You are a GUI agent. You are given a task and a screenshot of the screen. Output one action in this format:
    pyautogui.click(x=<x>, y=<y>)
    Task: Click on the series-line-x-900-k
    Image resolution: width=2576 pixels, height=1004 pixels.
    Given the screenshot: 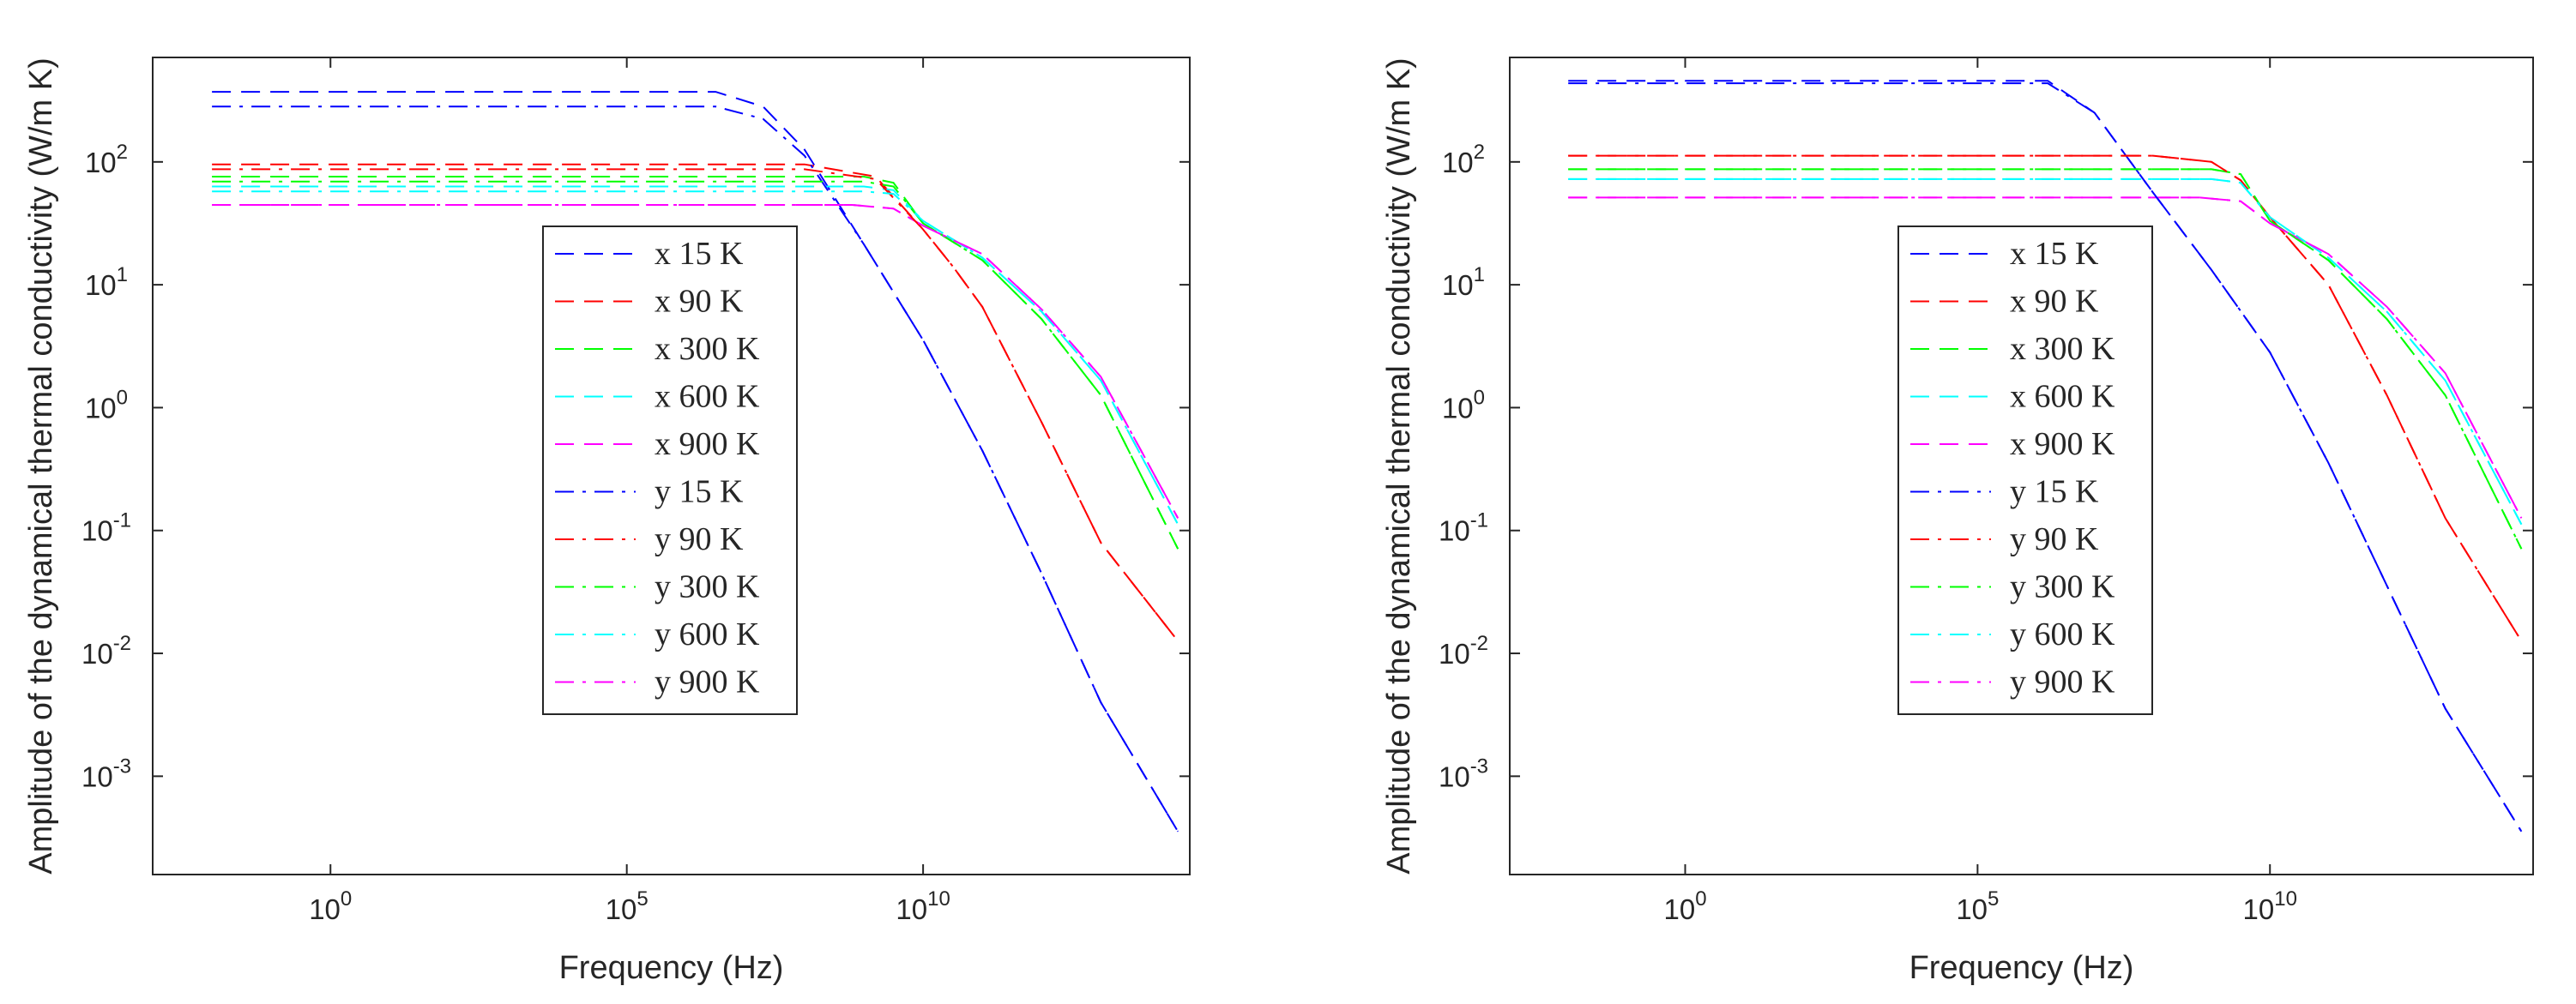 What is the action you would take?
    pyautogui.click(x=2045, y=358)
    